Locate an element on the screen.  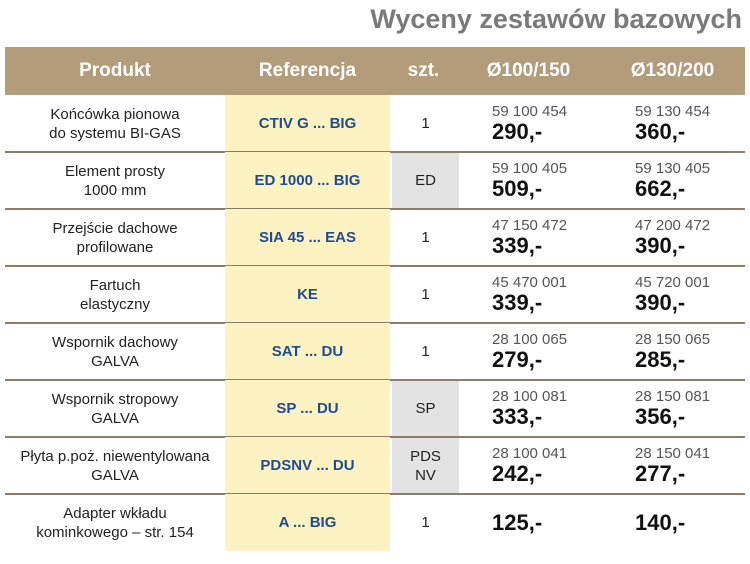
product-line: 1000 mm is located at coordinates (115, 190).